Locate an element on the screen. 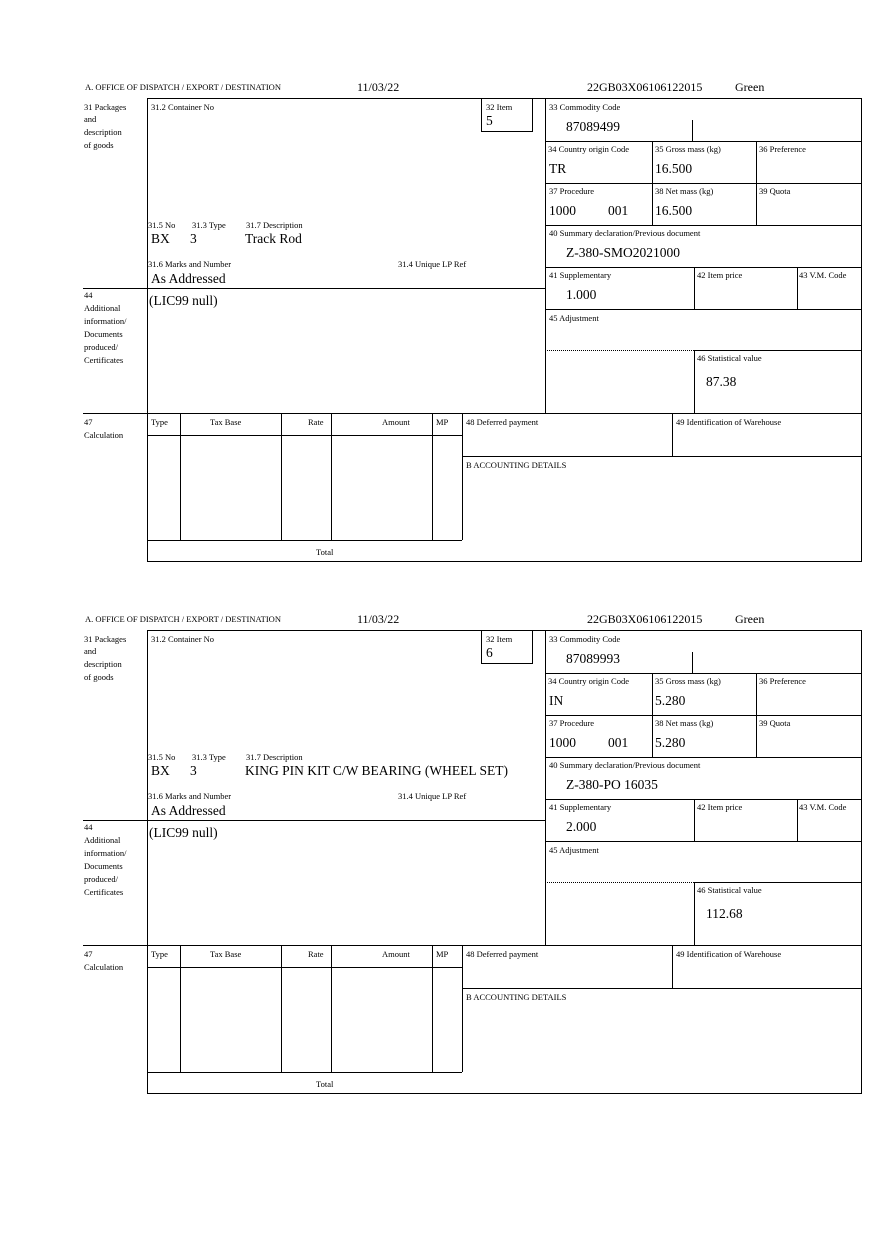 The image size is (882, 1250). procedure-value: 1000 is located at coordinates (562, 742).